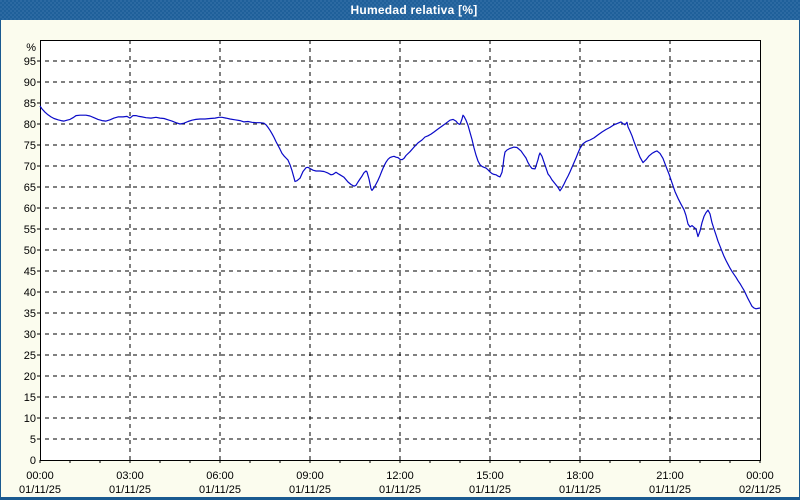  I want to click on svg-text: 70, so click(30, 167).